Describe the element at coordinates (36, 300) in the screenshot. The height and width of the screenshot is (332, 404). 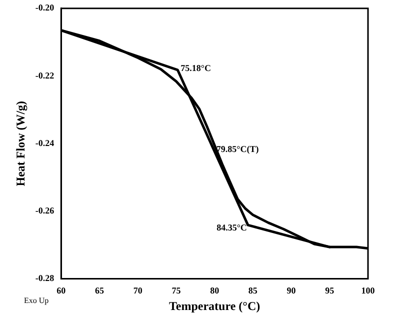
I see `text: Exo Up` at that location.